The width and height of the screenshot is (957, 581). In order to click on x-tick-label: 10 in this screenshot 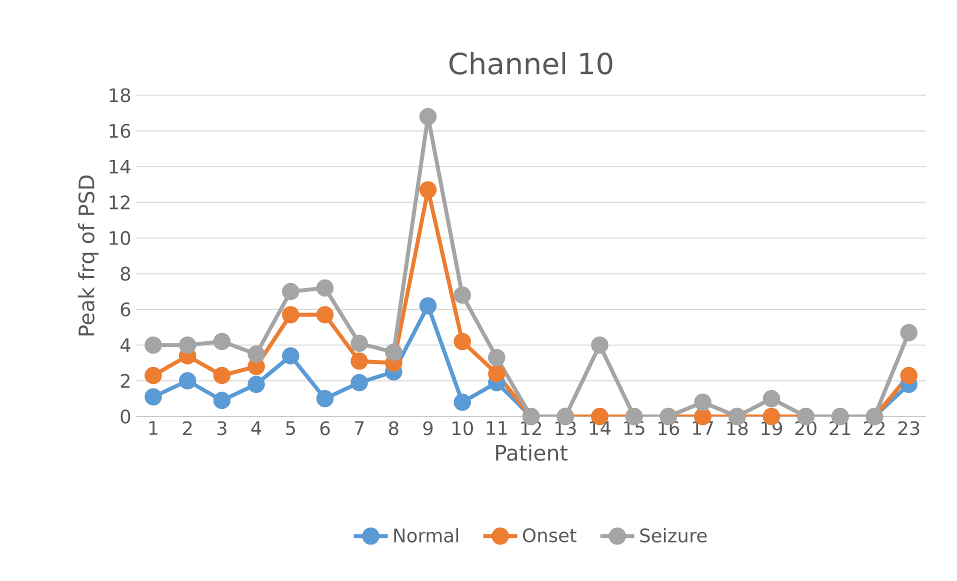, I will do `click(462, 428)`.